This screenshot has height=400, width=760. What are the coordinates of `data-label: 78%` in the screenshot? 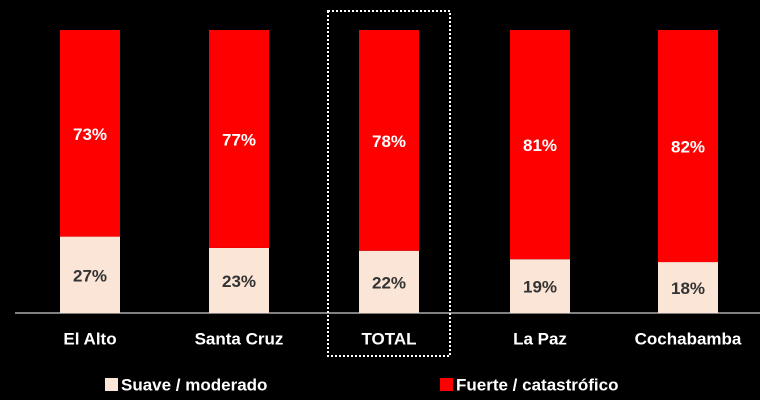 It's located at (389, 141).